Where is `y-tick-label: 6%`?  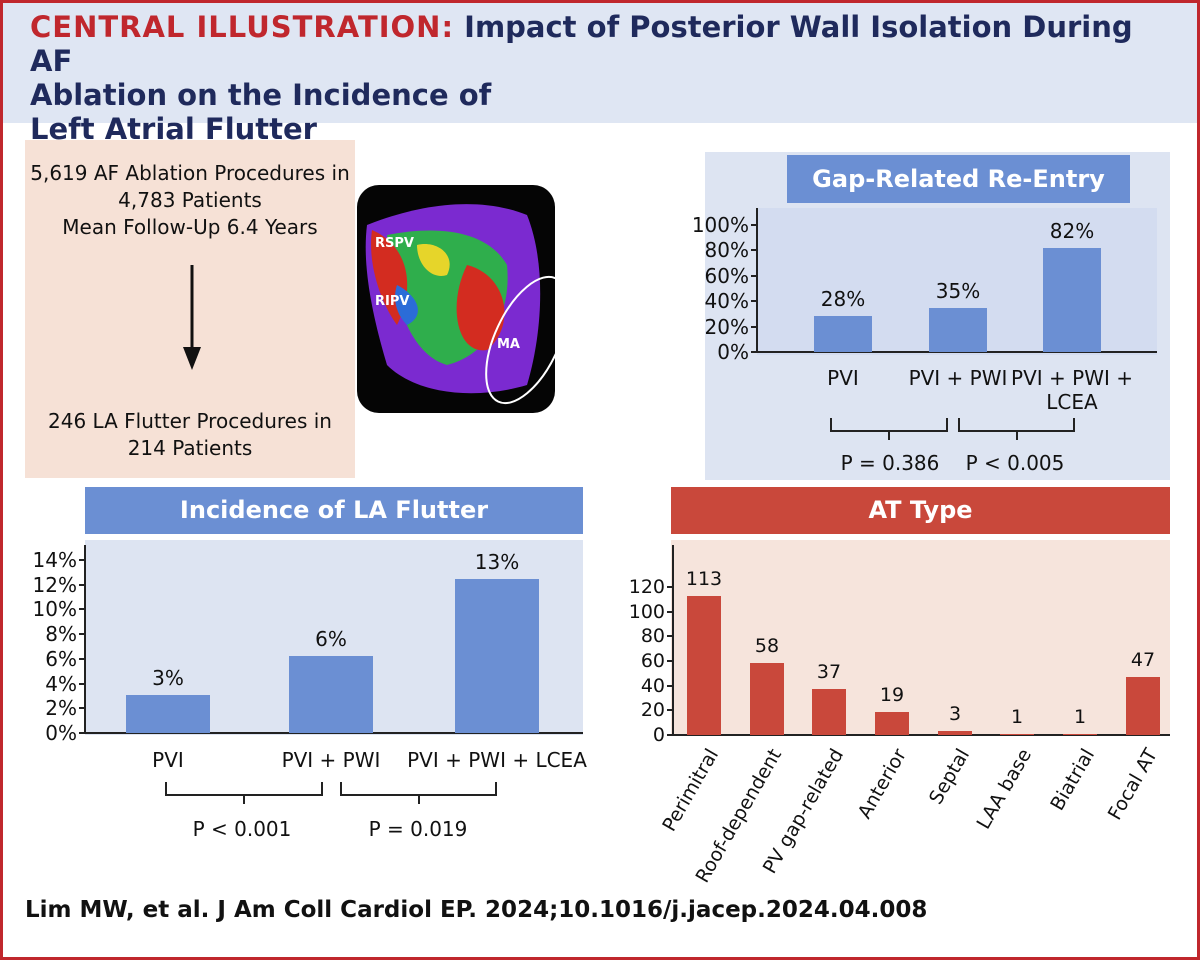
y-tick-label: 6% is located at coordinates (61, 658).